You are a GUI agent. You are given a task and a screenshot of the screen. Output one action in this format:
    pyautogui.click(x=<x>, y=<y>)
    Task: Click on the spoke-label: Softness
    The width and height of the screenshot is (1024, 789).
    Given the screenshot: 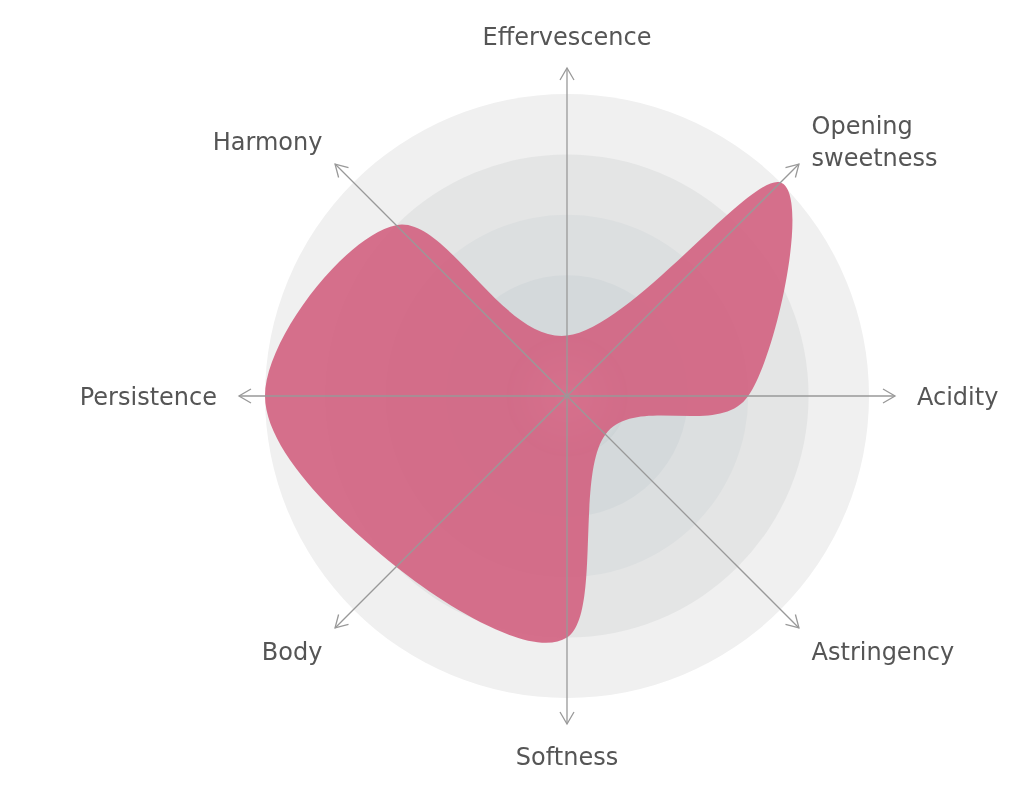 What is the action you would take?
    pyautogui.click(x=567, y=757)
    